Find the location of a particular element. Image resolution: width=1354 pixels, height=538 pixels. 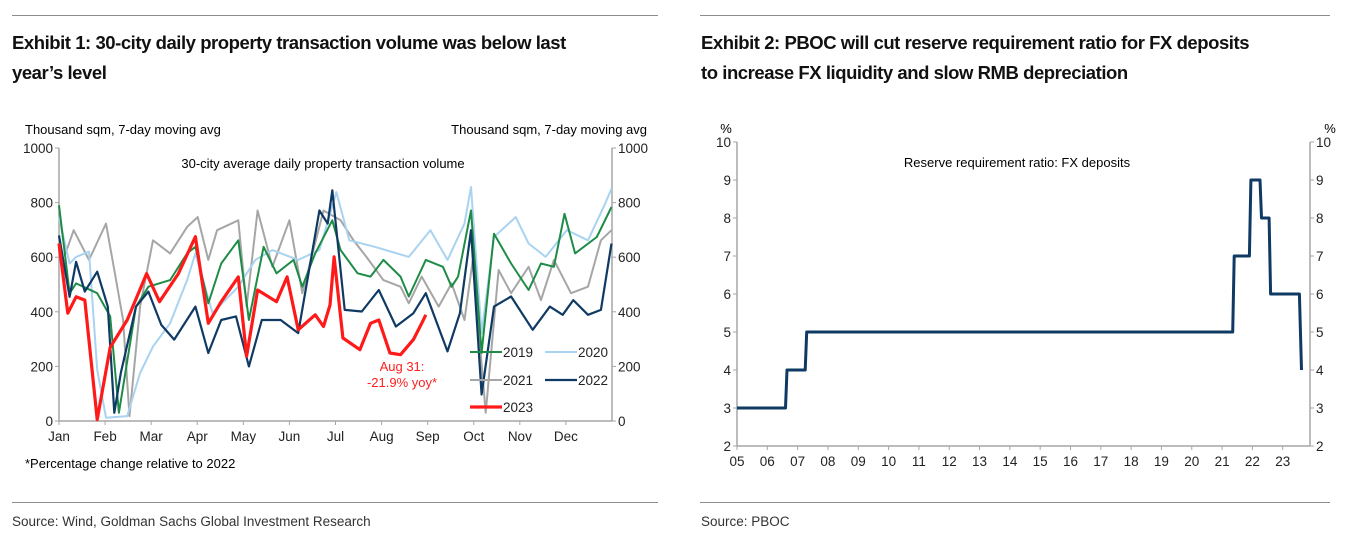

y-tick-label-right: 200 is located at coordinates (629, 366).